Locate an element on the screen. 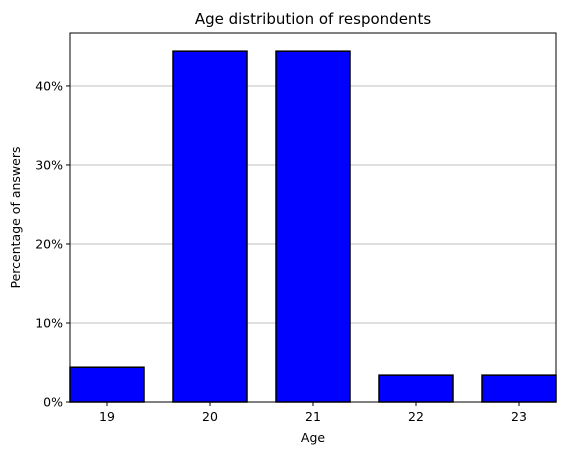 The height and width of the screenshot is (455, 576). x-tick-label: 19 is located at coordinates (107, 416).